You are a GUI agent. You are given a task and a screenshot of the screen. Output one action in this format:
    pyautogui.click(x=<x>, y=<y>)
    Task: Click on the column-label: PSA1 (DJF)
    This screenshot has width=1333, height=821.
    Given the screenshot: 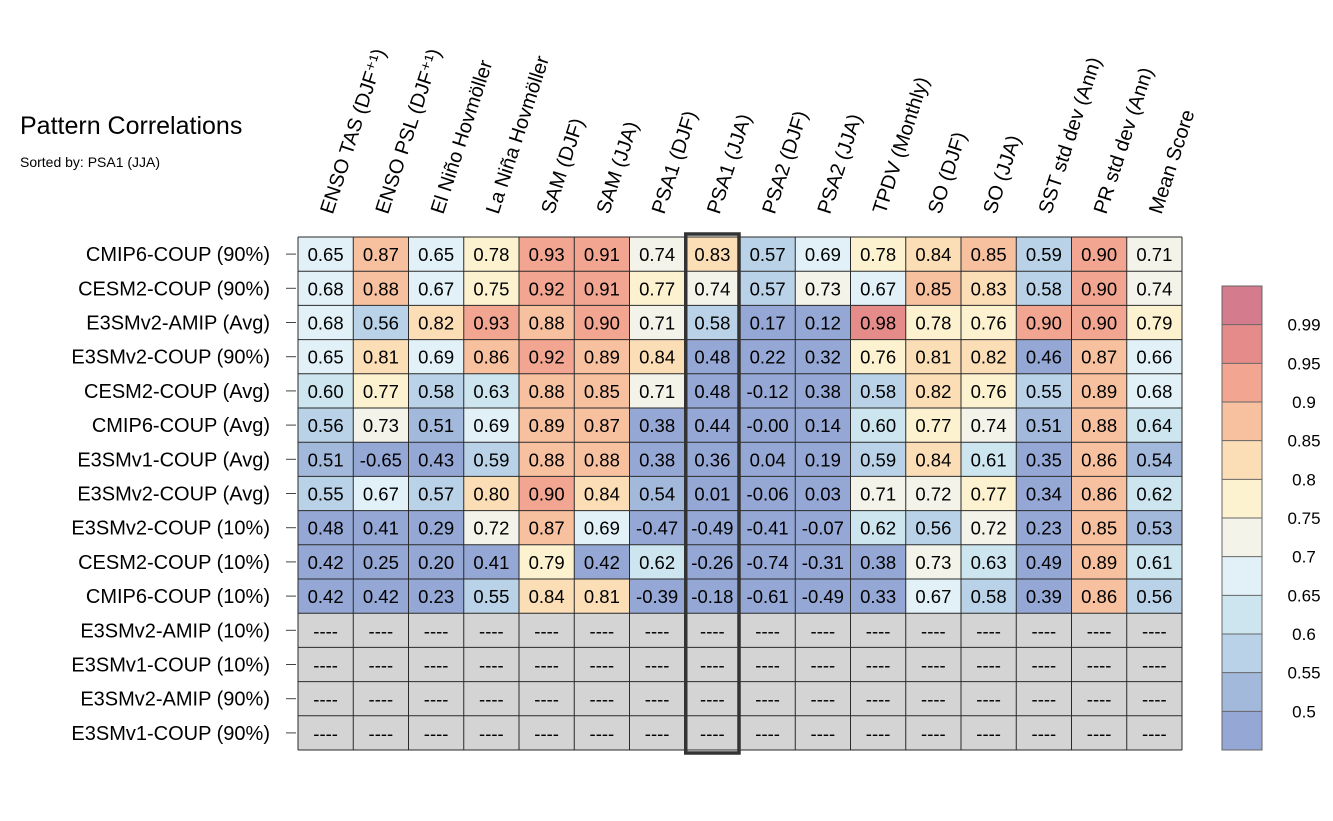 What is the action you would take?
    pyautogui.click(x=675, y=162)
    